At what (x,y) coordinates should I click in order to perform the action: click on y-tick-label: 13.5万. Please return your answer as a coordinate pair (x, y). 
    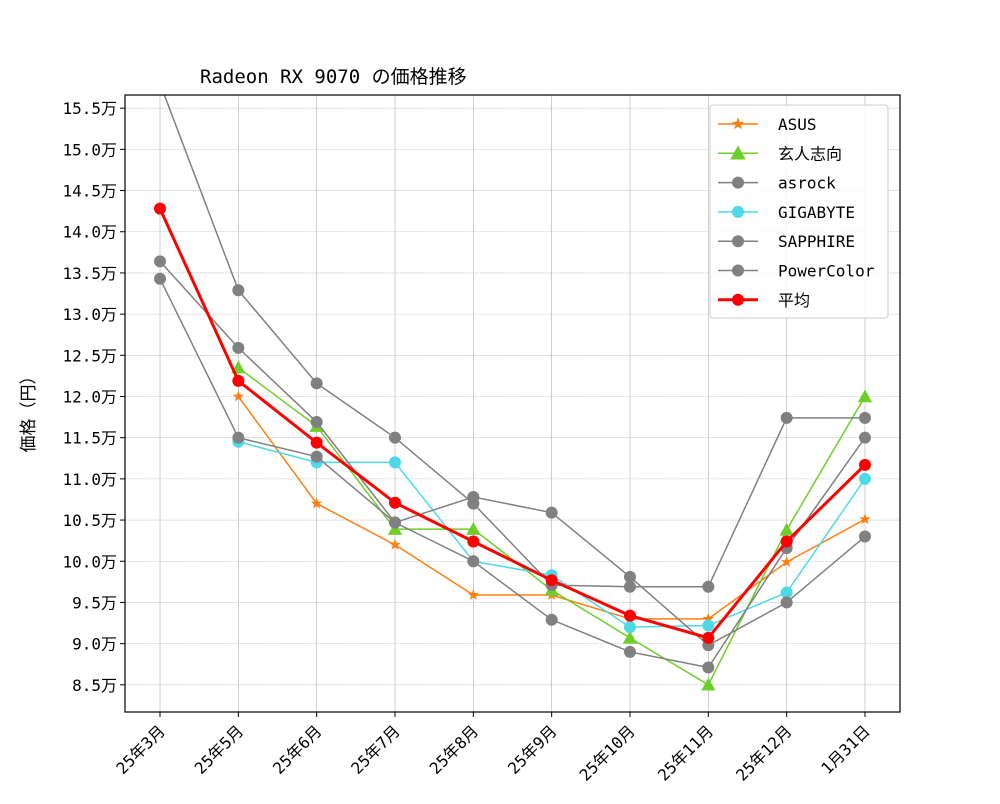
    Looking at the image, I should click on (89, 273).